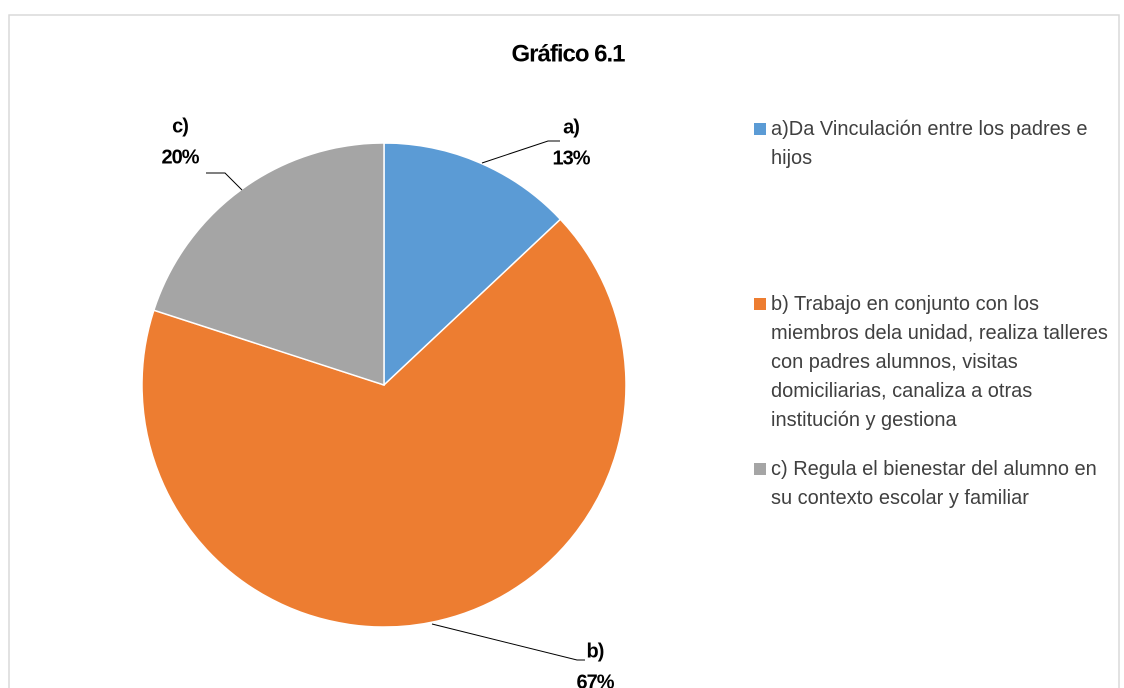 The width and height of the screenshot is (1124, 688). What do you see at coordinates (571, 127) in the screenshot?
I see `slice-label: a)` at bounding box center [571, 127].